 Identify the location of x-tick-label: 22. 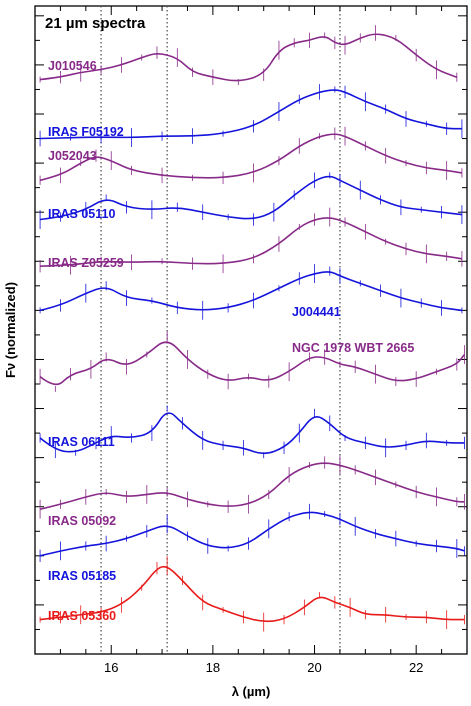
(416, 667).